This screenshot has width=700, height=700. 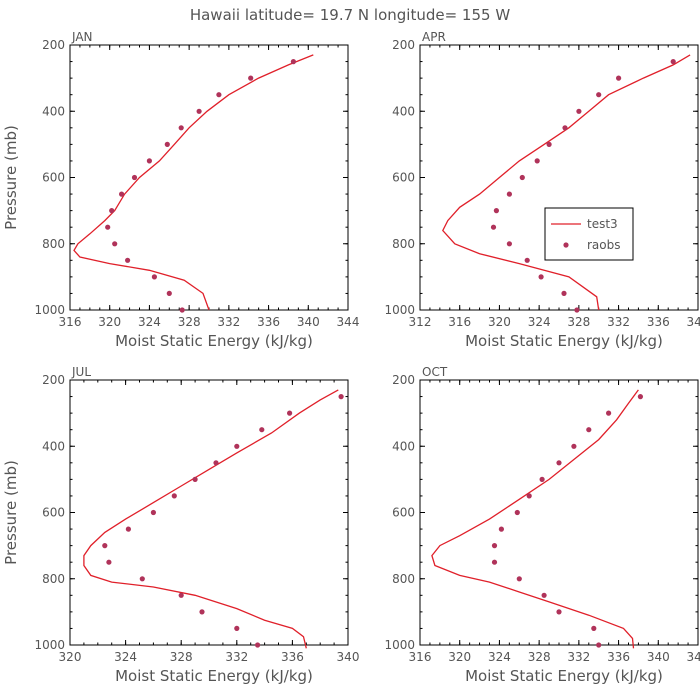 What do you see at coordinates (81, 372) in the screenshot?
I see `panel-label: JUL` at bounding box center [81, 372].